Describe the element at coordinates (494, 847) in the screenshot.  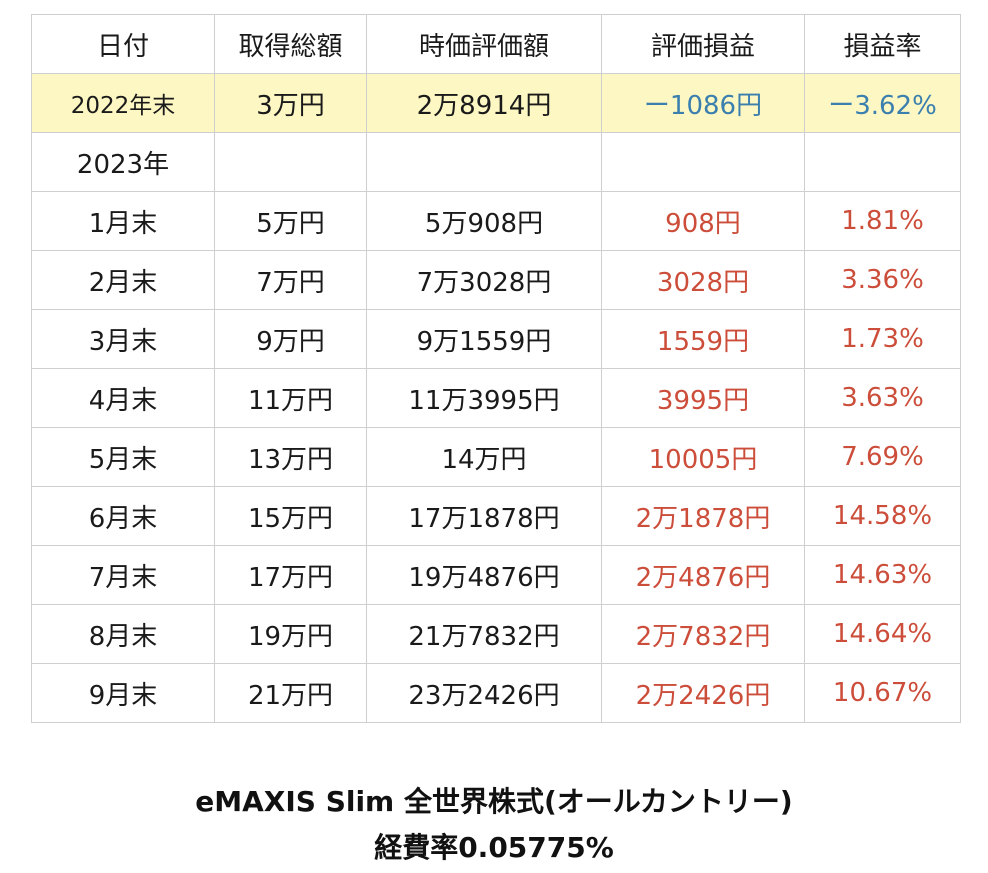
I see `expense-ratio-caption: 経費率0.05775%` at that location.